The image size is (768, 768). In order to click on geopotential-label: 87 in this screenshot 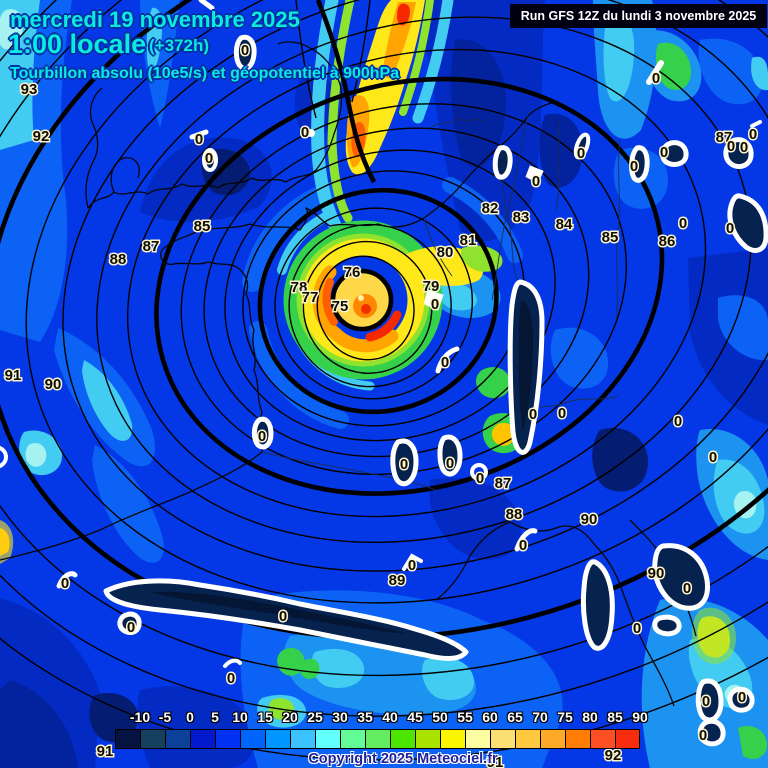, I will do `click(503, 483)`.